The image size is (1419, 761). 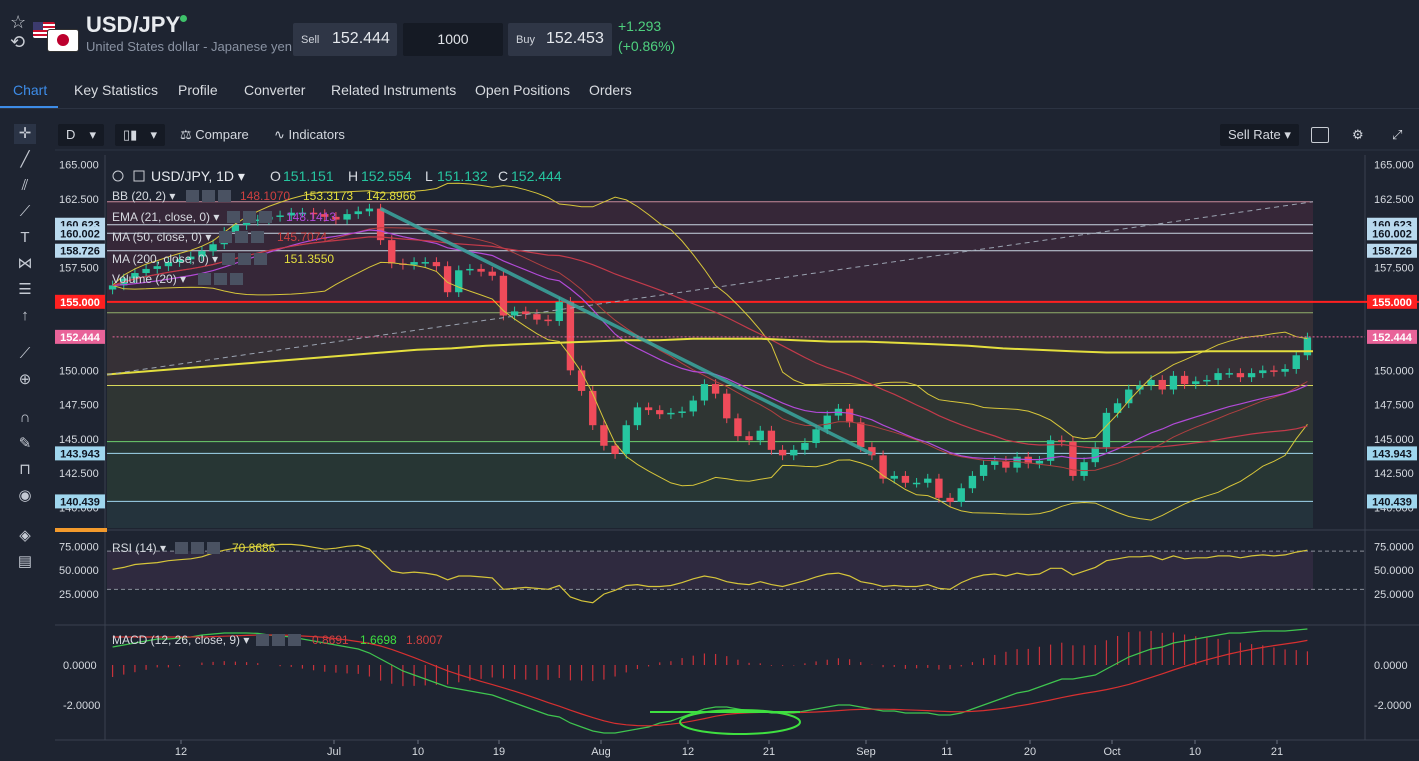 What do you see at coordinates (1392, 234) in the screenshot?
I see `price-tag-label-right: 160.002` at bounding box center [1392, 234].